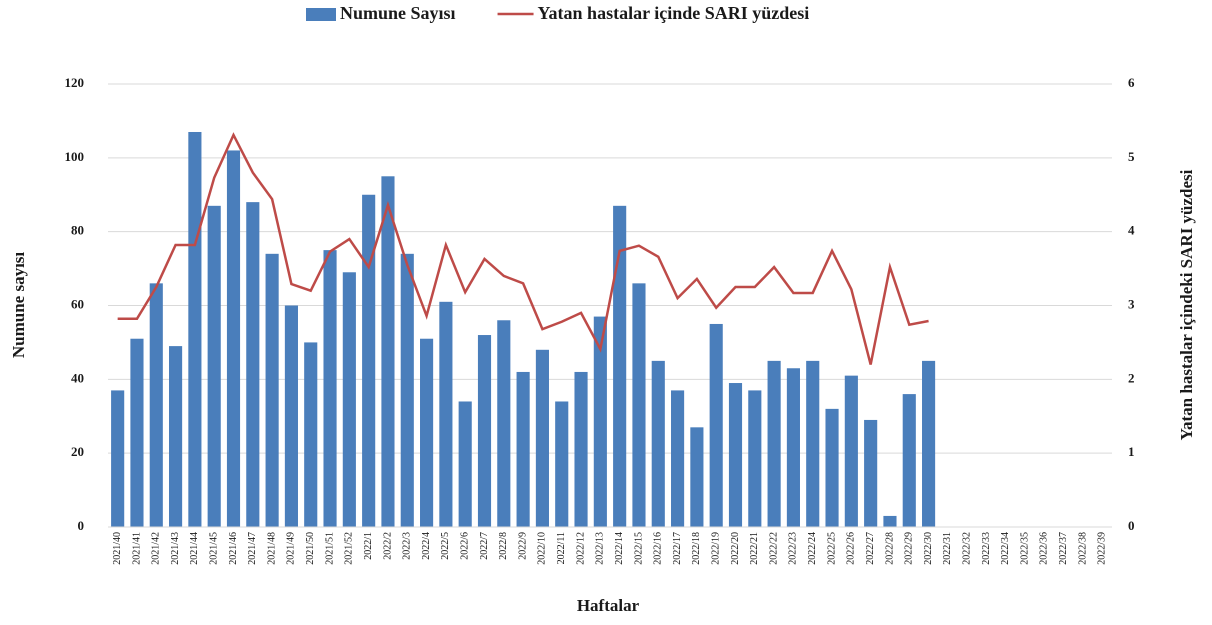  What do you see at coordinates (252, 548) in the screenshot?
I see `x-tick-label: 2021/47` at bounding box center [252, 548].